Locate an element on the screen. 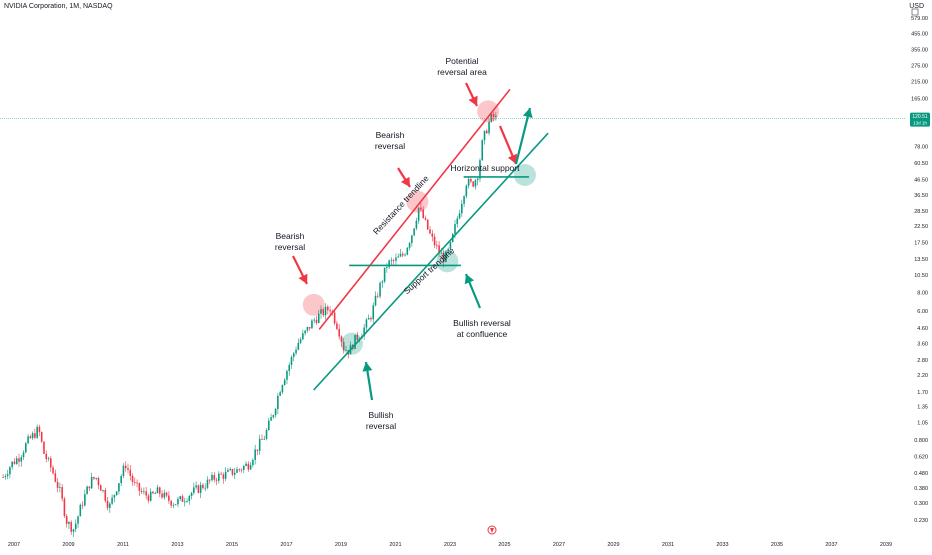  y-tick-label: 1.05 is located at coordinates (922, 424).